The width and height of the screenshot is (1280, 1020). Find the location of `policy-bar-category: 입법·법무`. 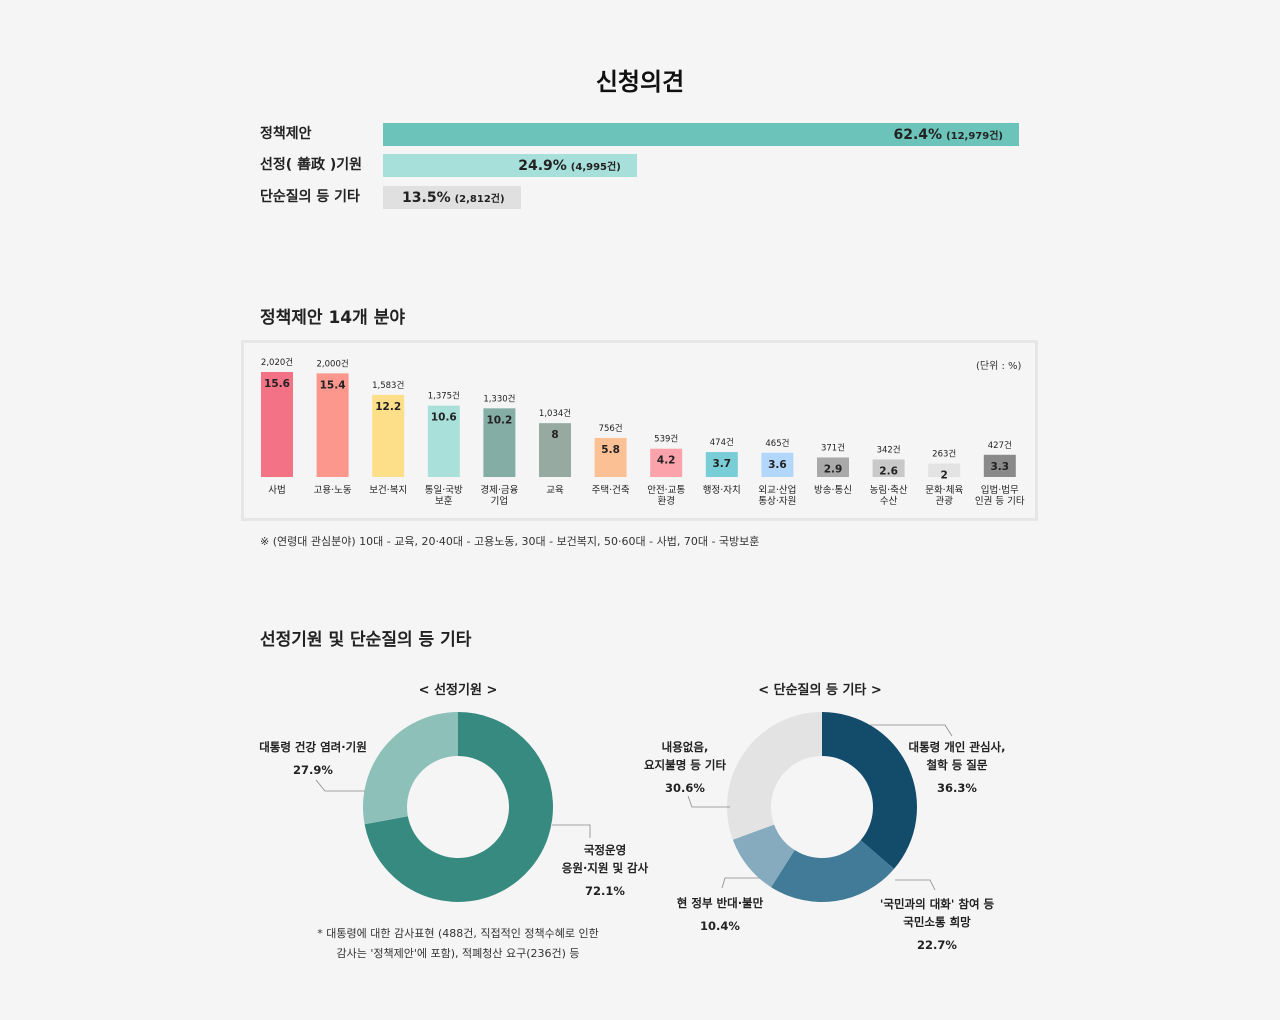

policy-bar-category: 입법·법무 is located at coordinates (1000, 490).